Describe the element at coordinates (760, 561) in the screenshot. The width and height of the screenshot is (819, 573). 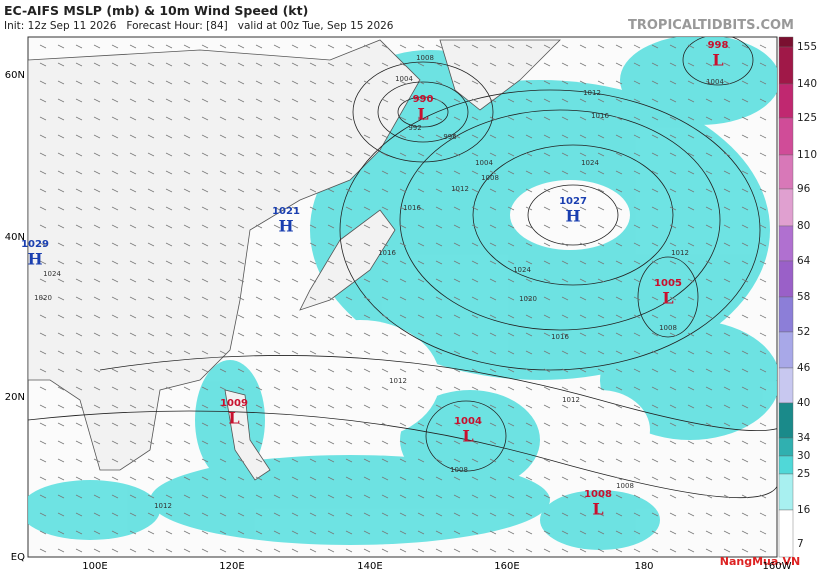
I see `watermark: NangMua.VN` at that location.